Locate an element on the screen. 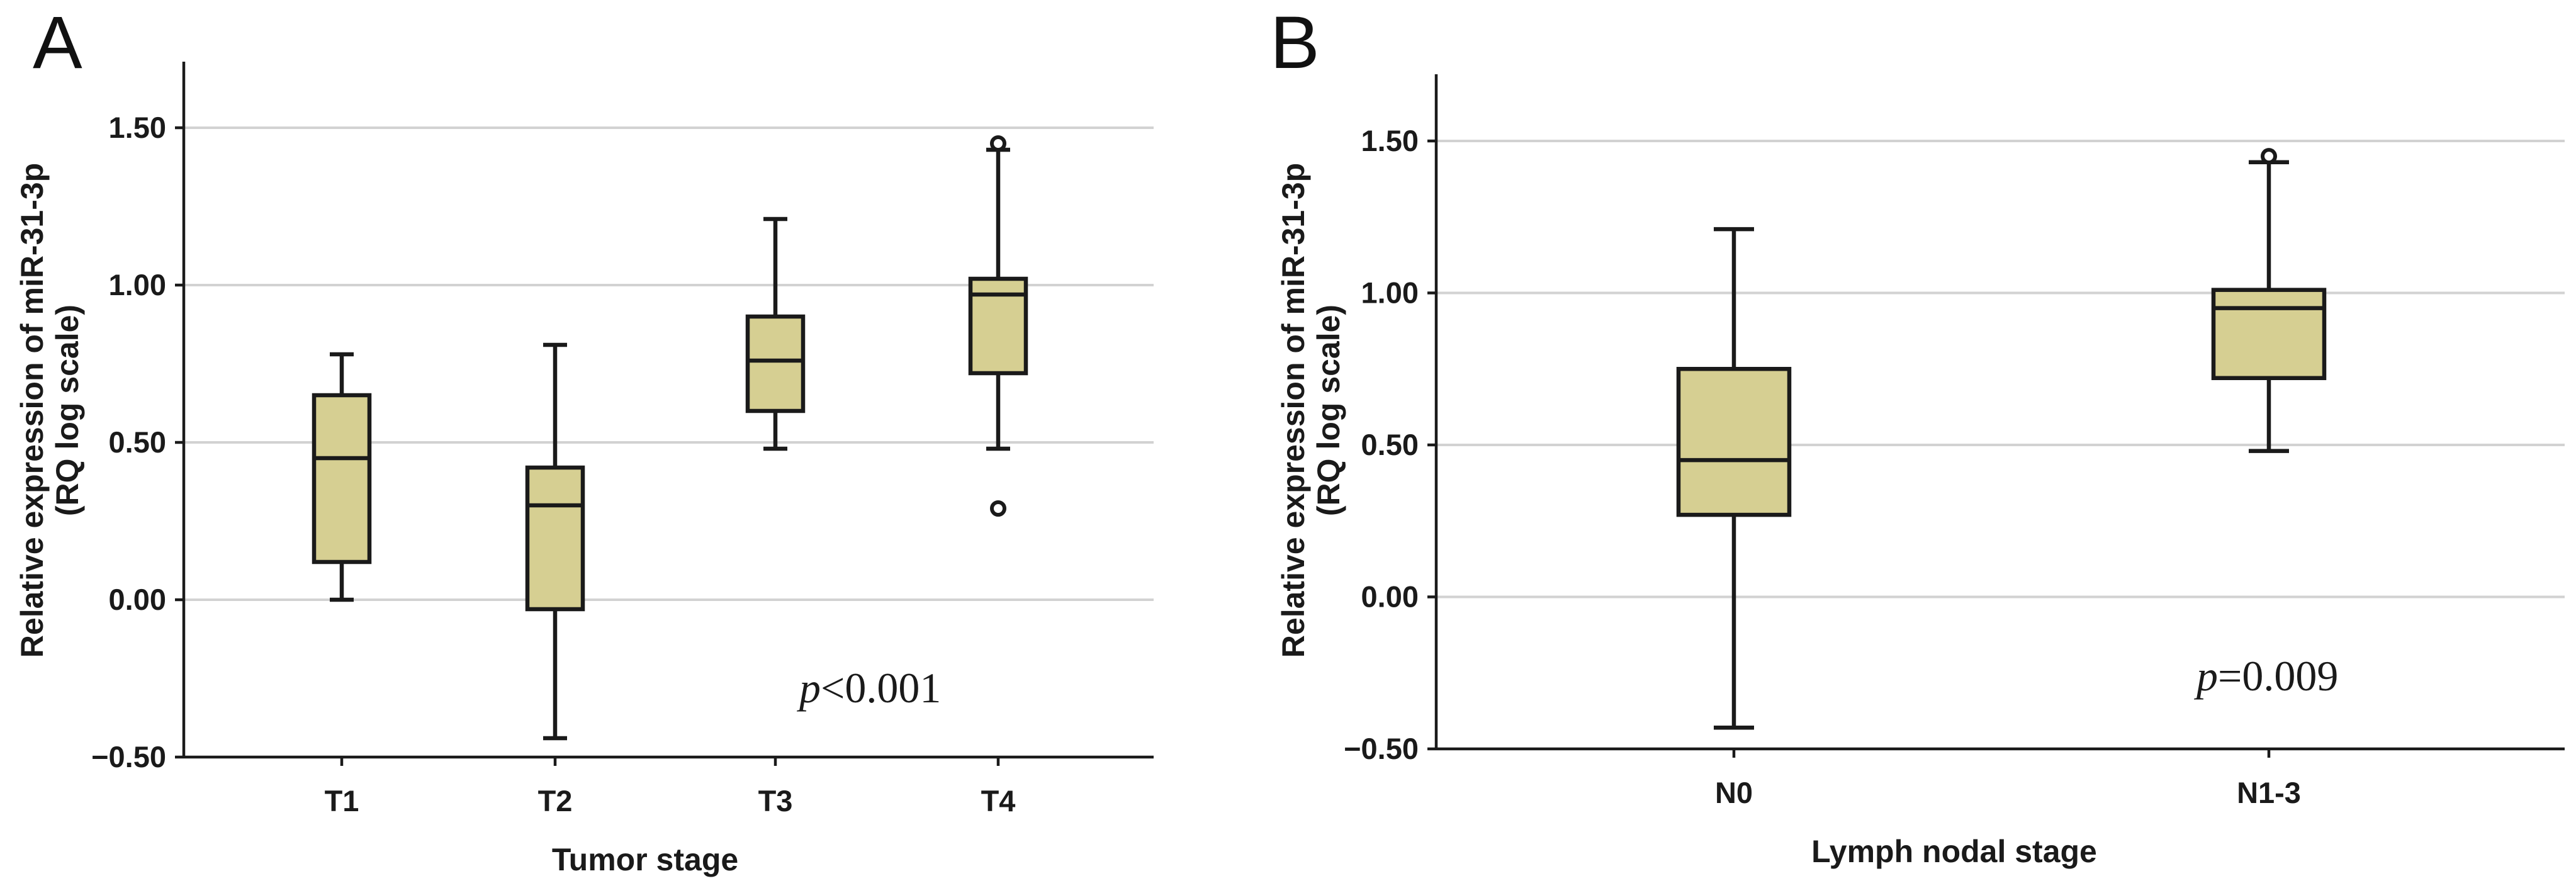  panel-b-y-axis-title-line-1: Relative expression of miR-31-3p is located at coordinates (1293, 410).